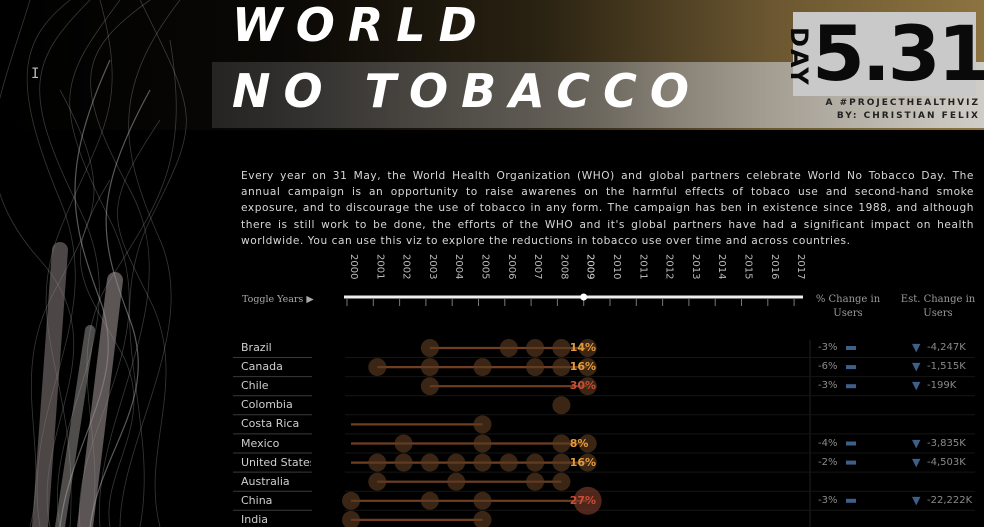  I want to click on est-change-value: -4,247K, so click(946, 347).